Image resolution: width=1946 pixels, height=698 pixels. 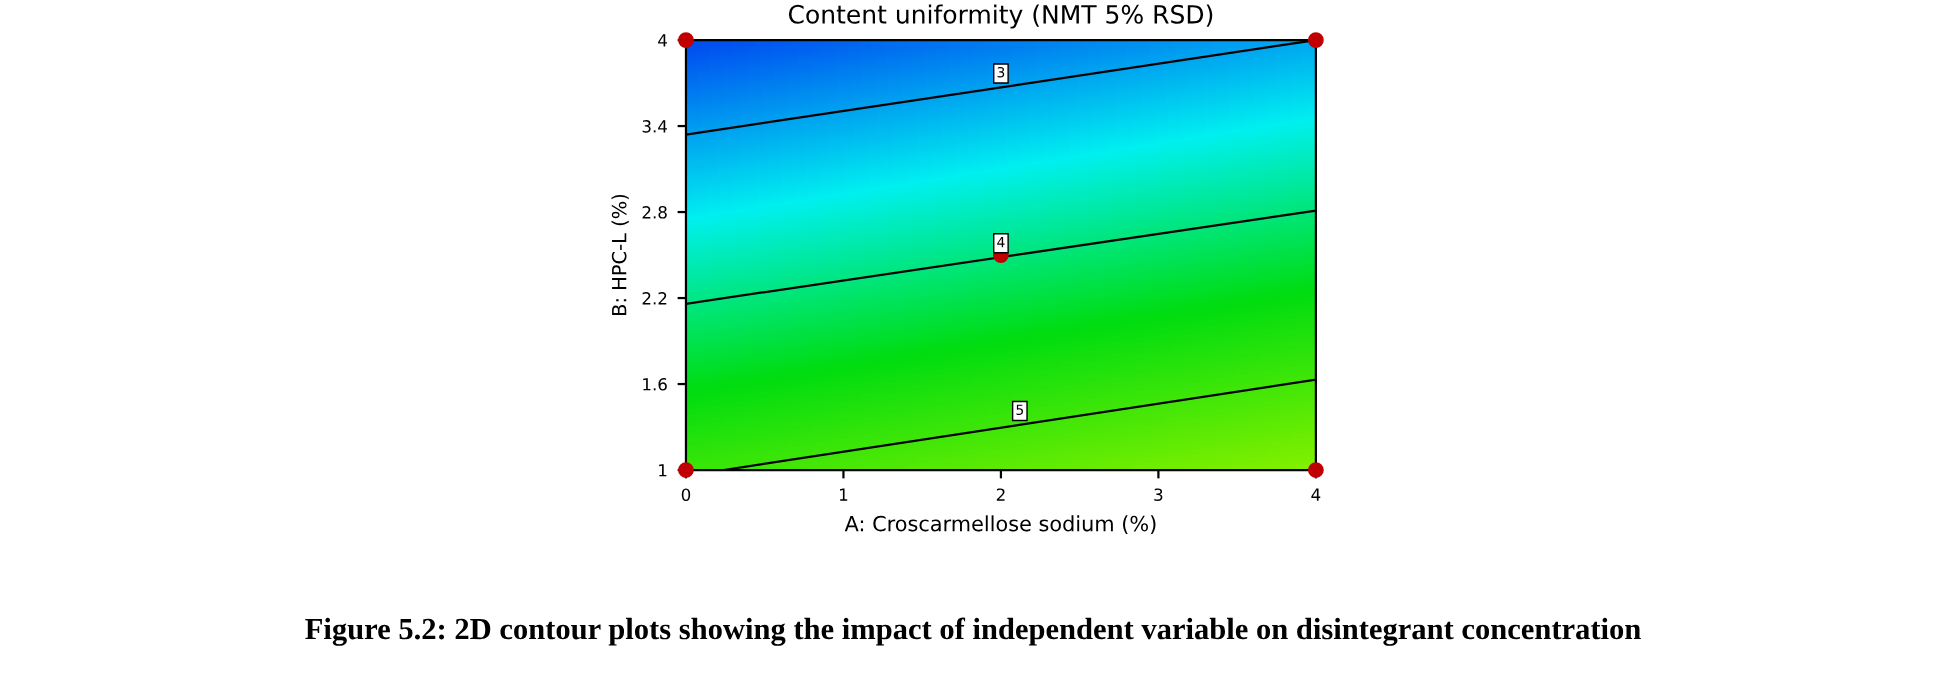 What do you see at coordinates (654, 298) in the screenshot?
I see `y-tick-label: 2.2` at bounding box center [654, 298].